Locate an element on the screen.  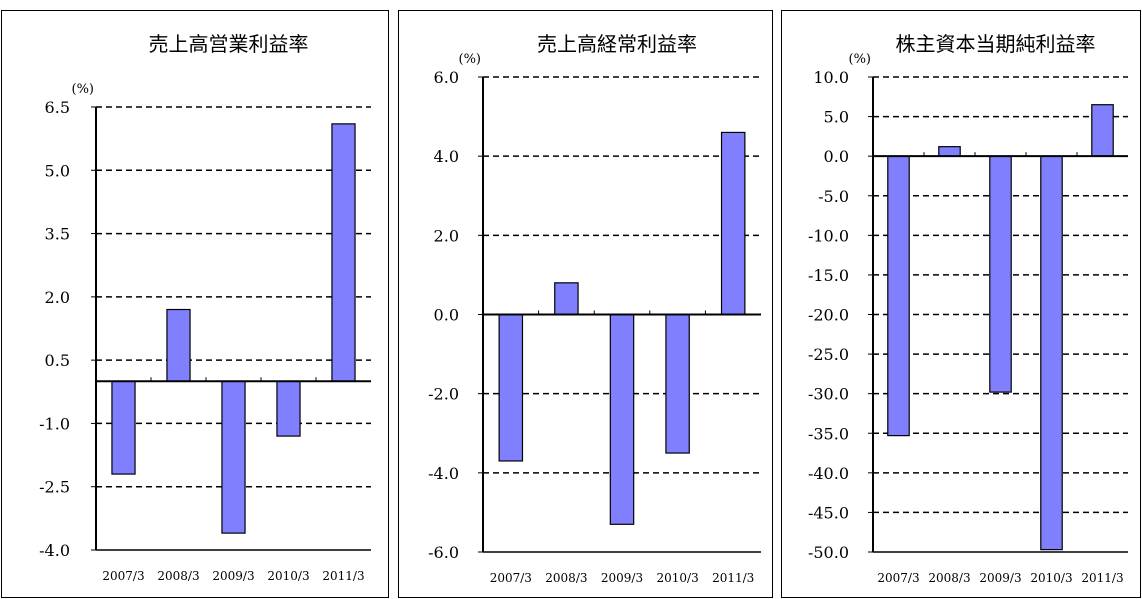
y-tick-label: -2.5 is located at coordinates (54, 487).